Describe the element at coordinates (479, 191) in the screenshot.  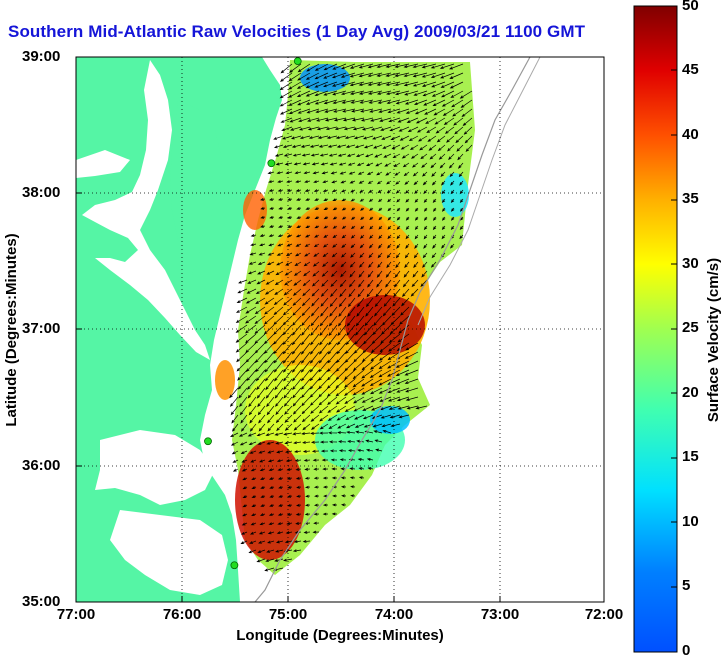
I see `bathymetry-contour` at that location.